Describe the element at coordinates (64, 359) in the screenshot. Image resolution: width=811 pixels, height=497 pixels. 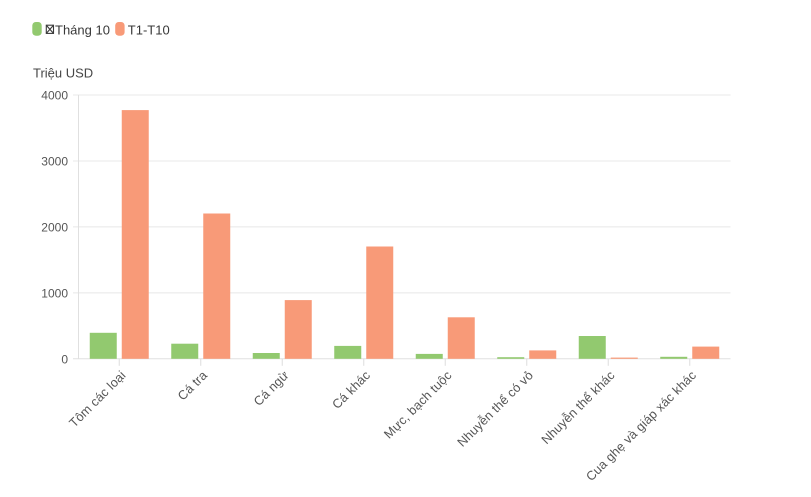
I see `svg-text: 0` at that location.